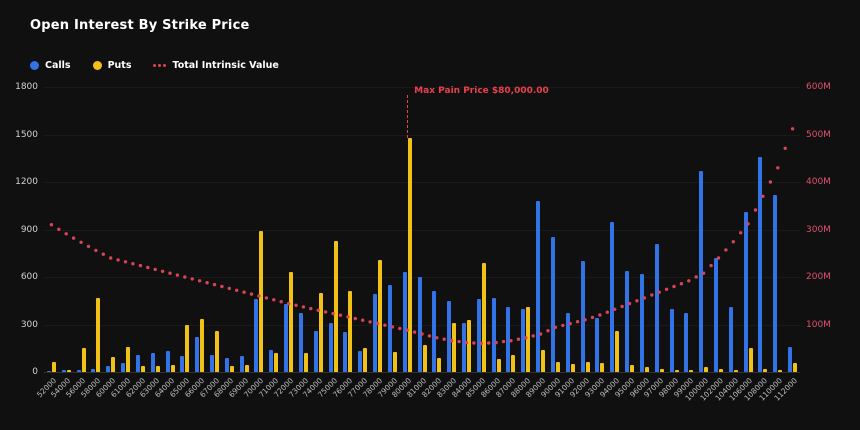 The width and height of the screenshot is (860, 430). I want to click on legend-item-total-intrinsic-value: Total Intrinsic Value, so click(216, 65).